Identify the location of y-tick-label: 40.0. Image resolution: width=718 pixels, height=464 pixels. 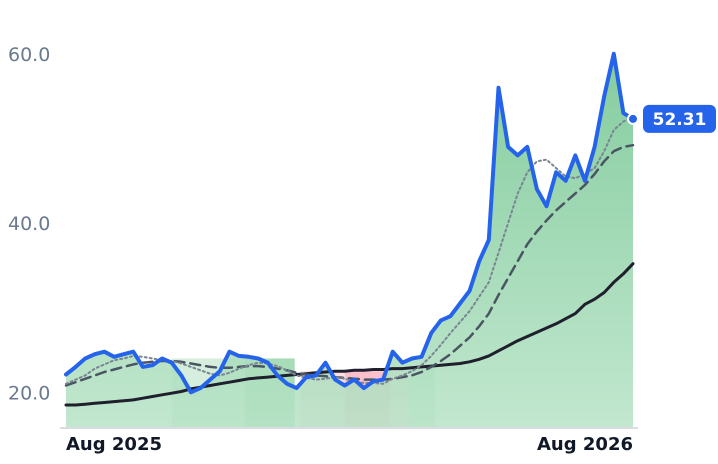
(29, 224).